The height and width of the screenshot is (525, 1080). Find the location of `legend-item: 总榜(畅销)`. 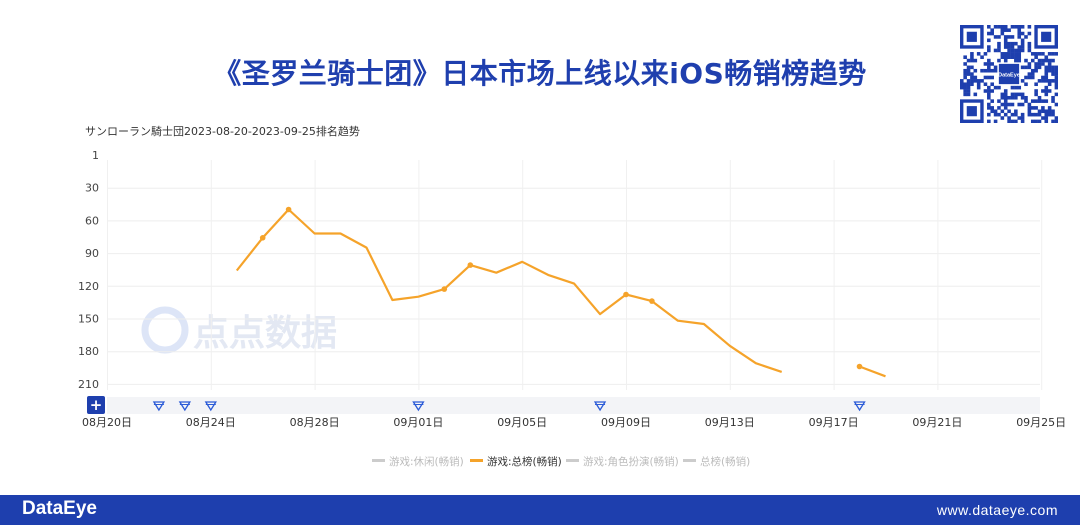

legend-item: 总榜(畅销) is located at coordinates (725, 461).